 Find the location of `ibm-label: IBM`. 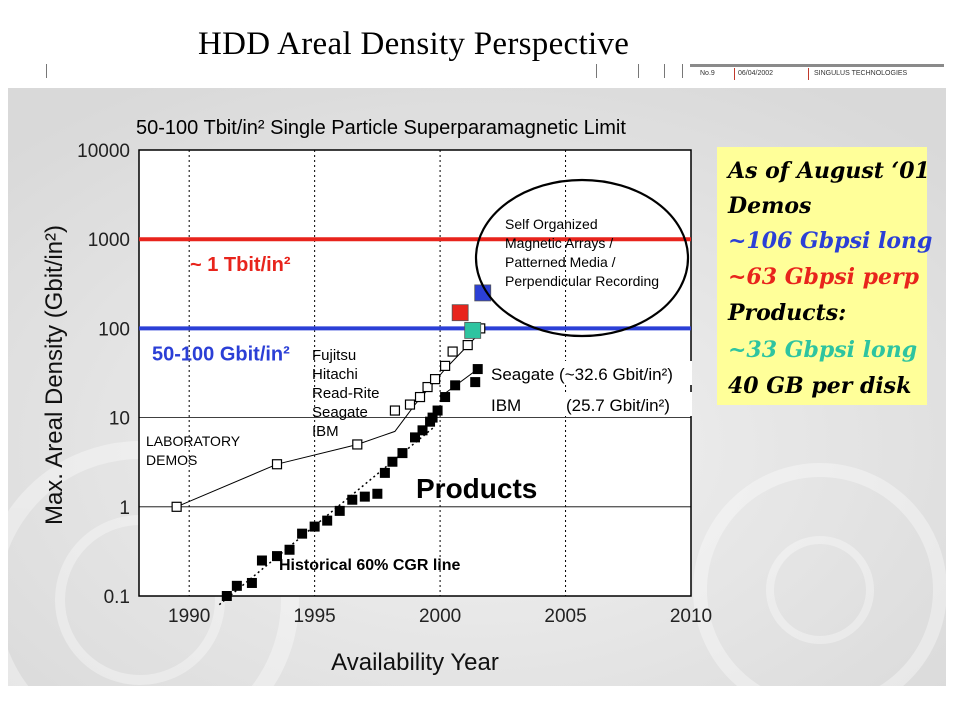

ibm-label: IBM is located at coordinates (506, 405).